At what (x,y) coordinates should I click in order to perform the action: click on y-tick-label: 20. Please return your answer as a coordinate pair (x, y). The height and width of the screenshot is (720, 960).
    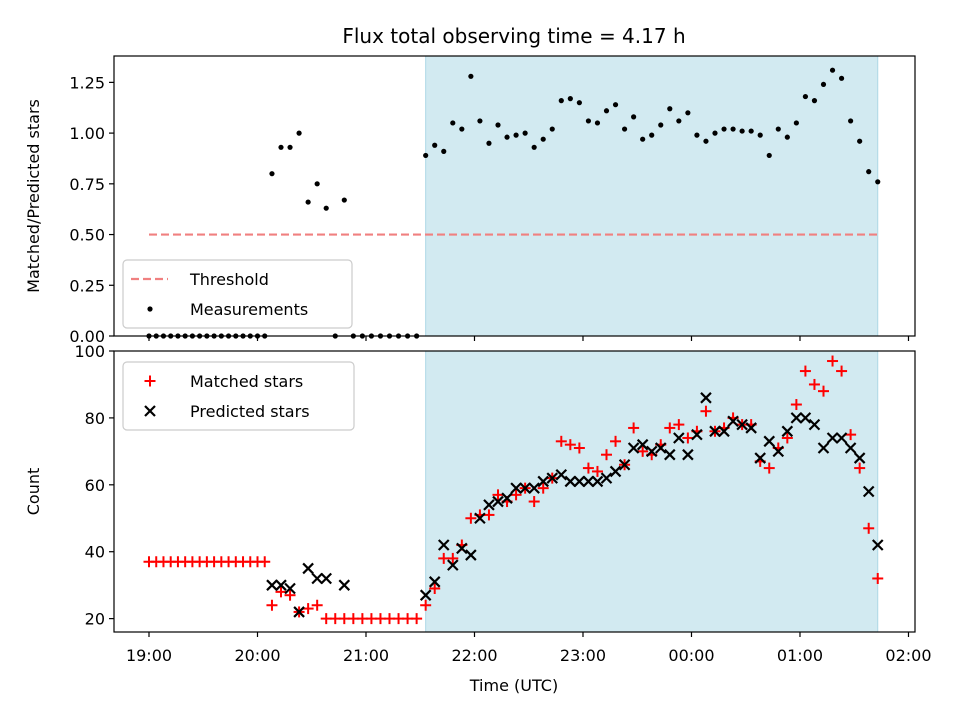
    Looking at the image, I should click on (95, 619).